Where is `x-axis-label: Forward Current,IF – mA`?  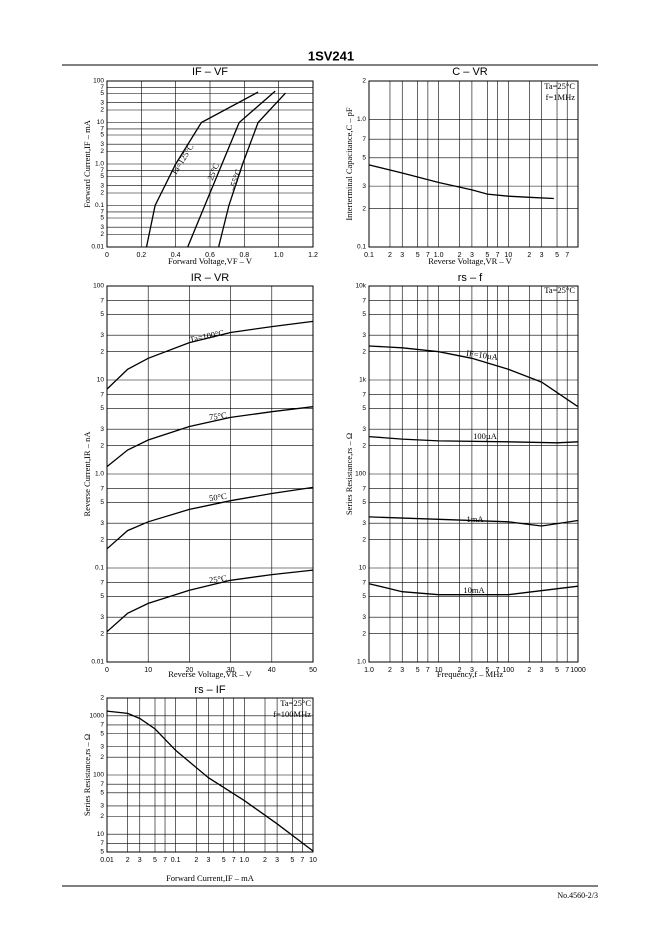 x-axis-label: Forward Current,IF – mA is located at coordinates (210, 878).